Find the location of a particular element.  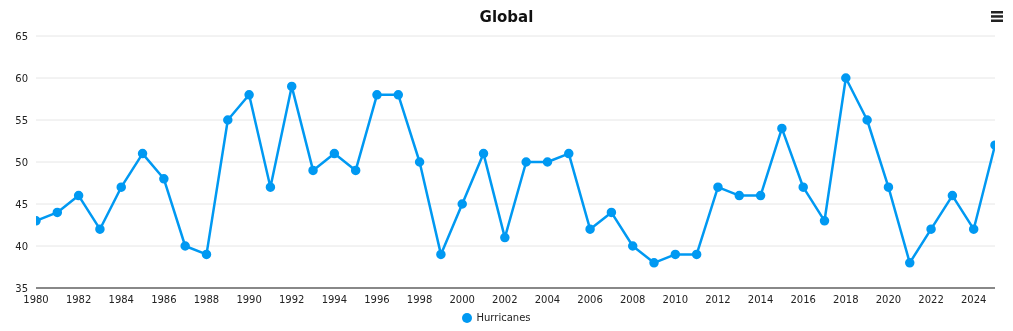

y-tick-label: 60 is located at coordinates (21, 78).